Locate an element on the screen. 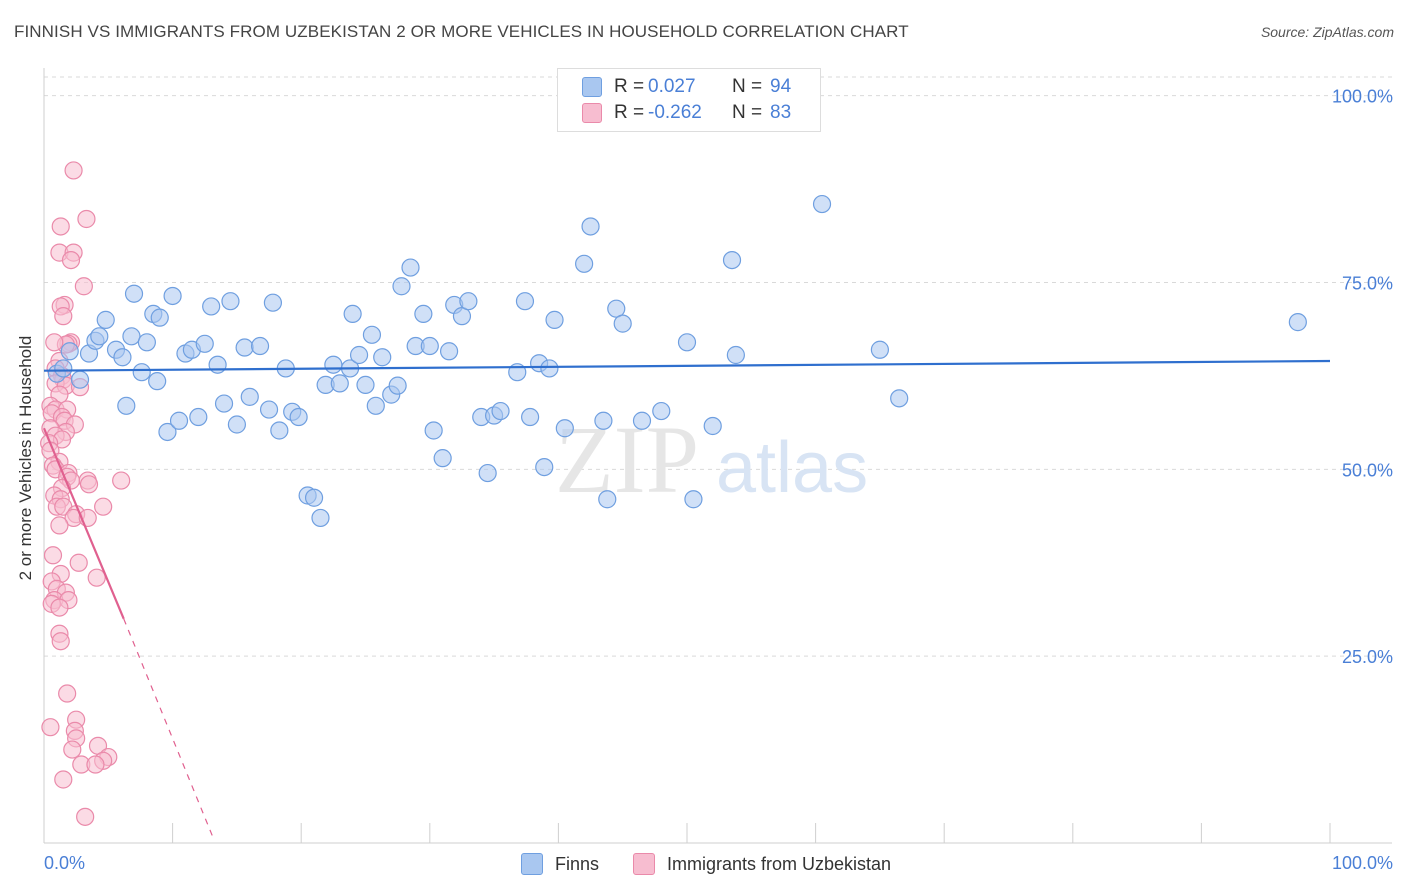  watermark: ZIP atlas is located at coordinates (711, 459).